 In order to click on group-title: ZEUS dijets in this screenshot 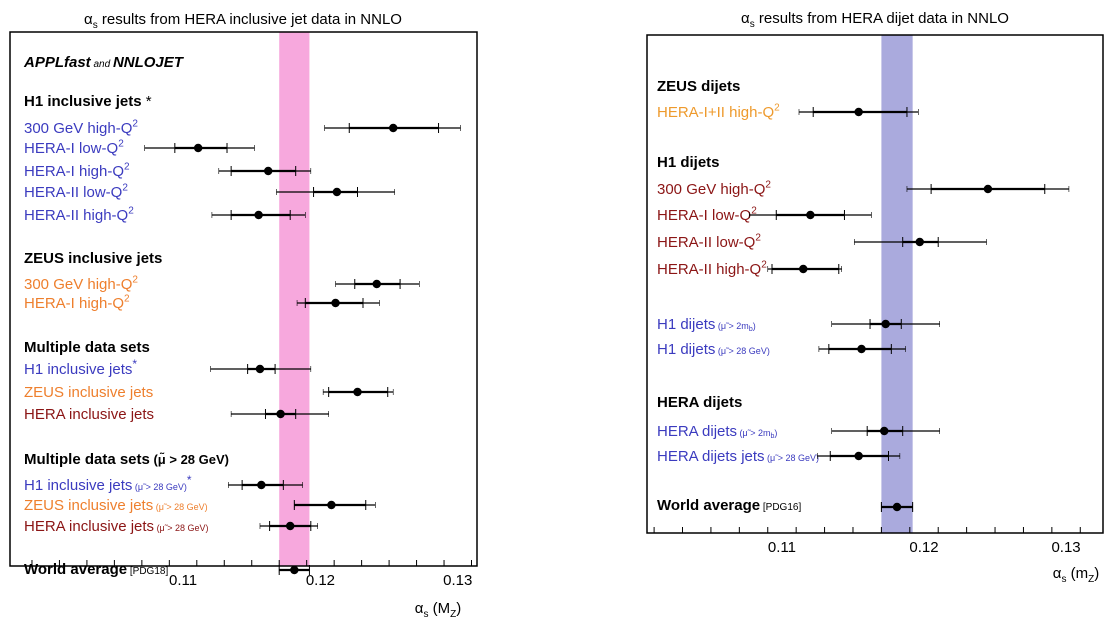, I will do `click(698, 86)`.